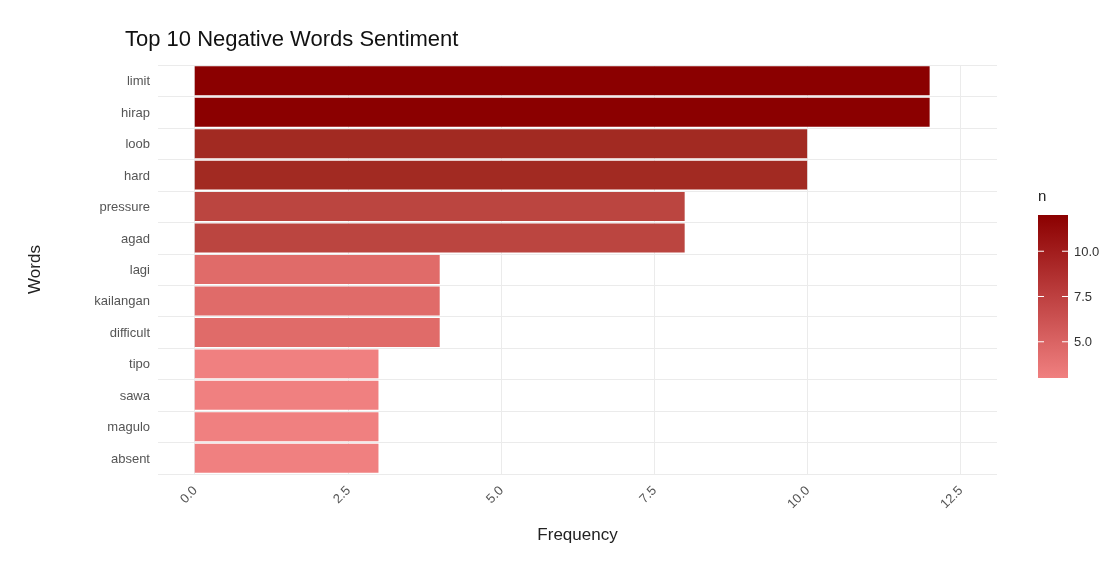  Describe the element at coordinates (1083, 342) in the screenshot. I see `color-bar-label: 5.0` at that location.